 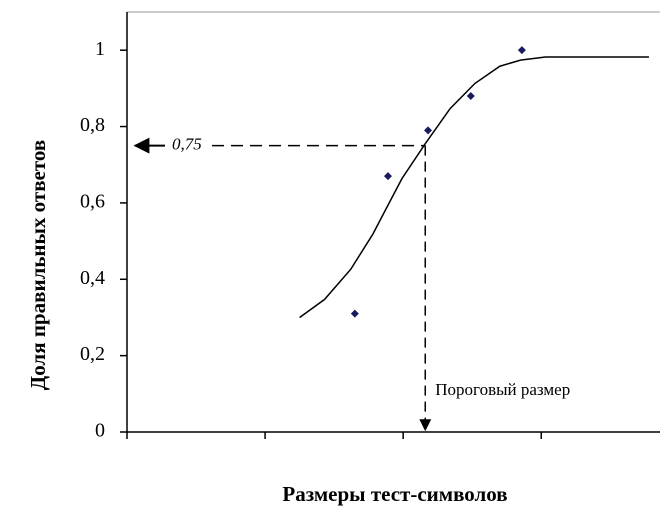 What do you see at coordinates (187, 144) in the screenshot?
I see `threshold-label: 0,75` at bounding box center [187, 144].